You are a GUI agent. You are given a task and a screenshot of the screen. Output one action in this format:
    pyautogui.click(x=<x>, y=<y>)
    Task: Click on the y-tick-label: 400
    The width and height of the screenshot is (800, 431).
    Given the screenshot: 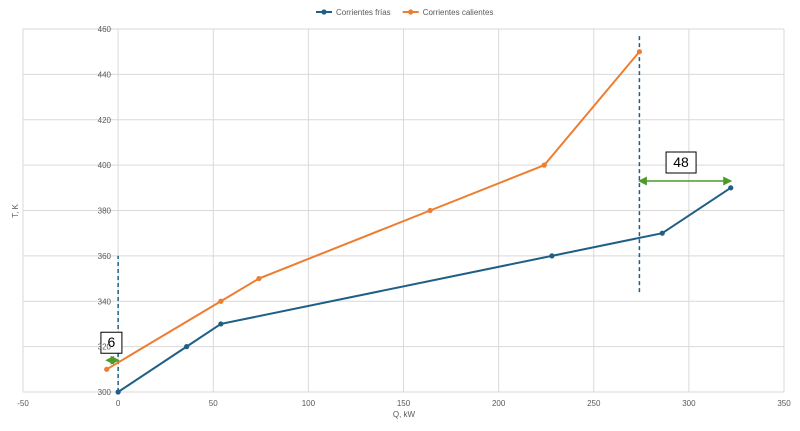 What is the action you would take?
    pyautogui.click(x=105, y=165)
    